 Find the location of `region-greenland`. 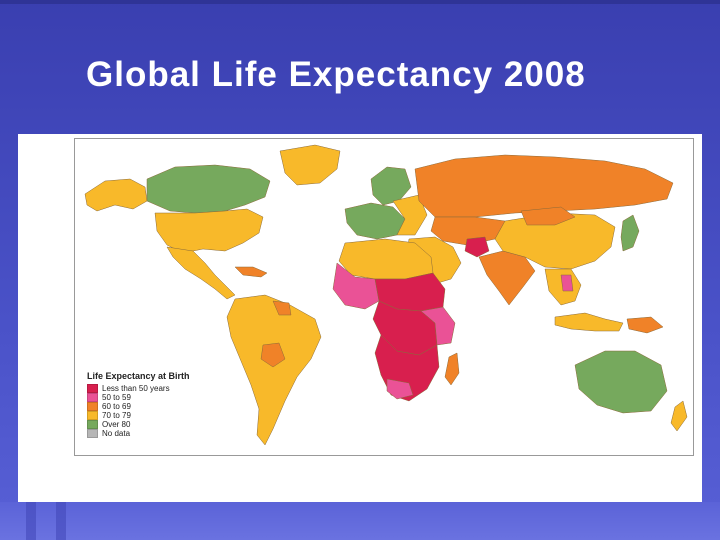

region-greenland is located at coordinates (310, 165).